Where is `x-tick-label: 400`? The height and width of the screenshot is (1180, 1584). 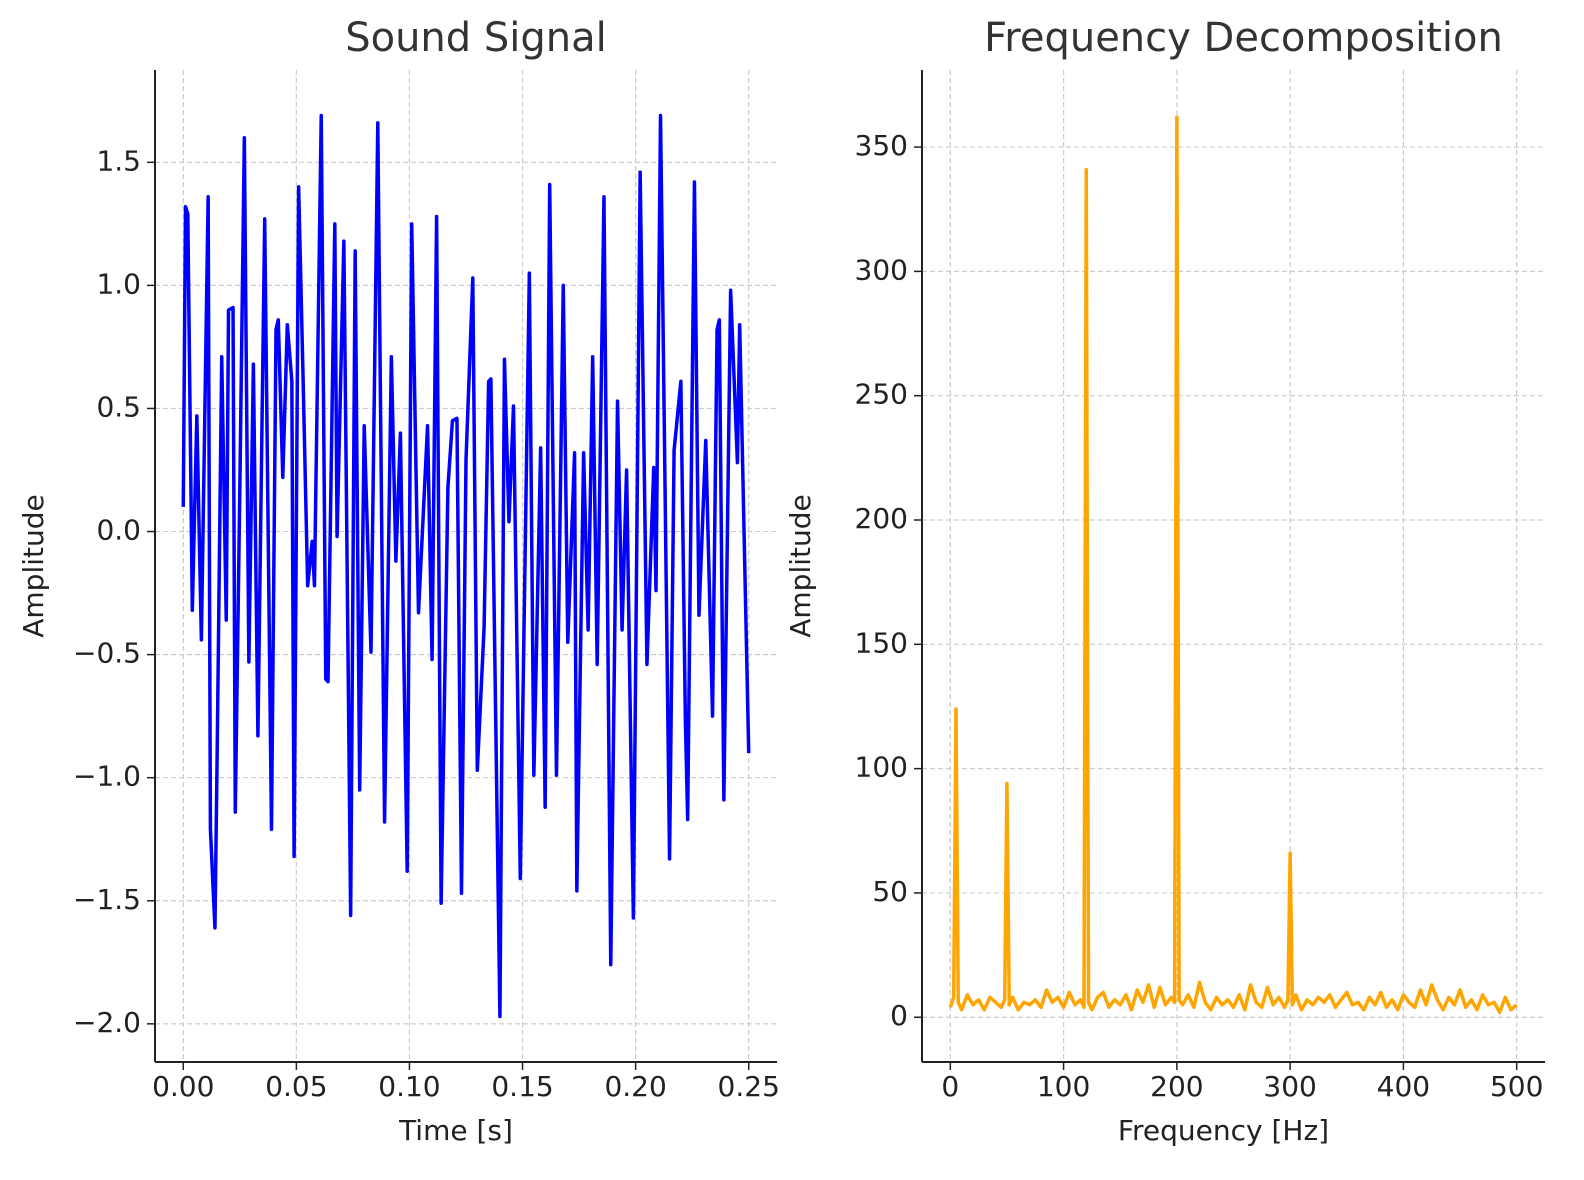
x-tick-label: 400 is located at coordinates (1403, 1086).